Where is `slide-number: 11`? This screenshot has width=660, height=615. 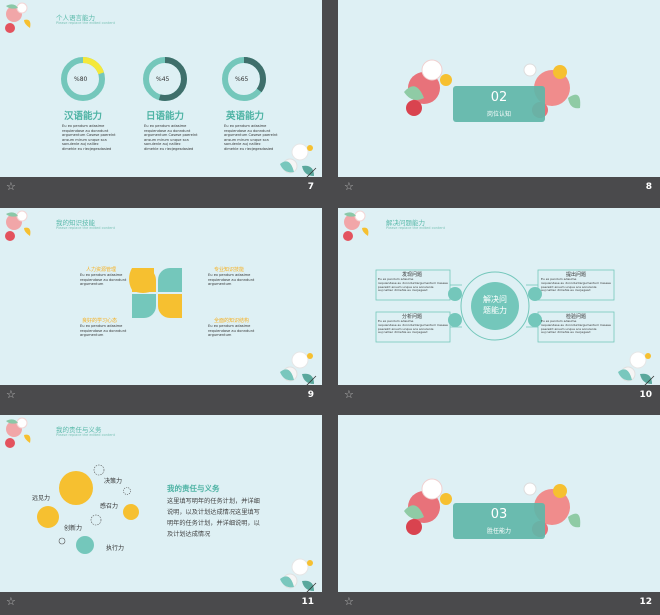
slide-number: 11 is located at coordinates (307, 602).